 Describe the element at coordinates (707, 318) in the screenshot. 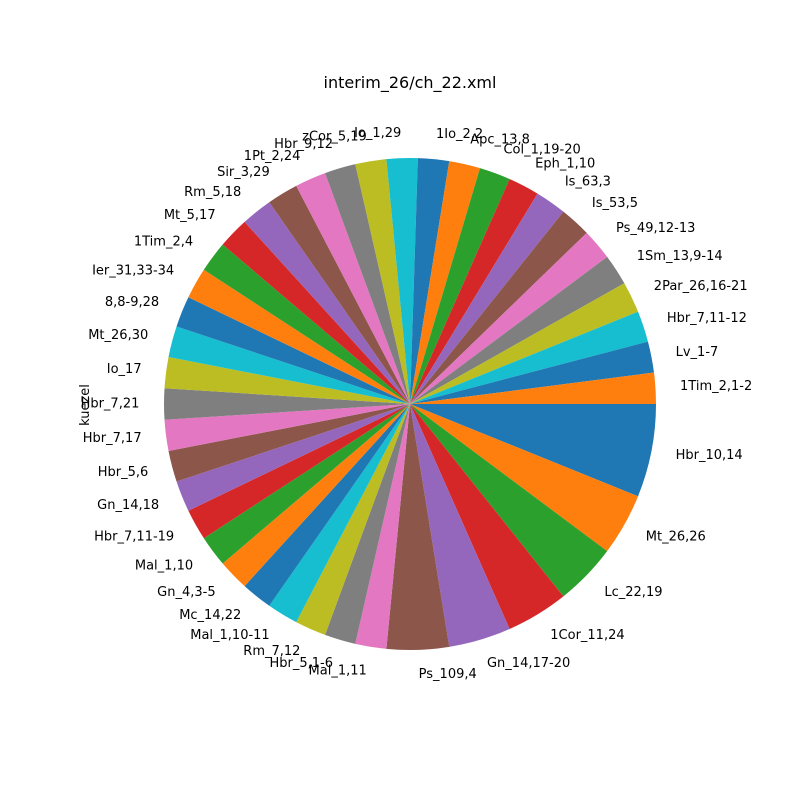

I see `pie-slice-label: Hbr_7,11-12` at that location.